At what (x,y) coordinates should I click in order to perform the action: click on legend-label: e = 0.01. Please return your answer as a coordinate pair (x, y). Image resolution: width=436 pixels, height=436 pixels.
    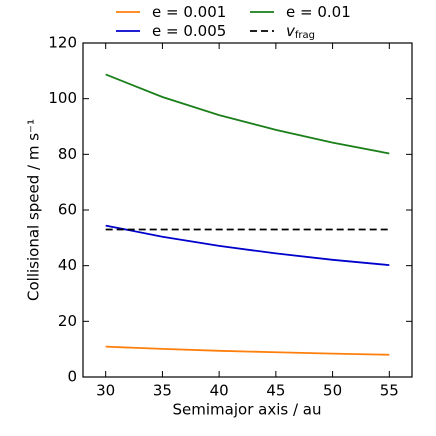
    Looking at the image, I should click on (318, 12).